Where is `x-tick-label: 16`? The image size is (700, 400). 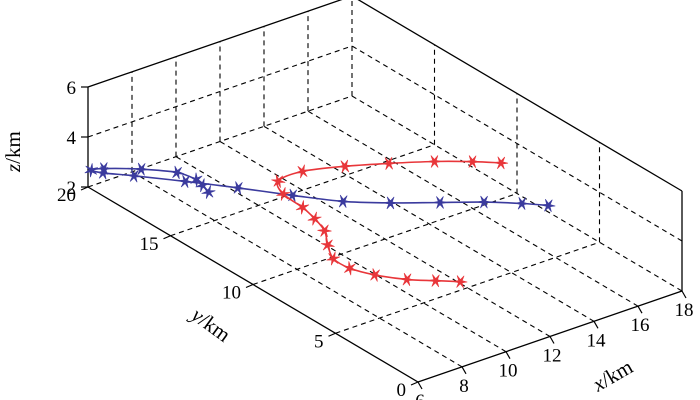
x-tick-label: 16 is located at coordinates (640, 325).